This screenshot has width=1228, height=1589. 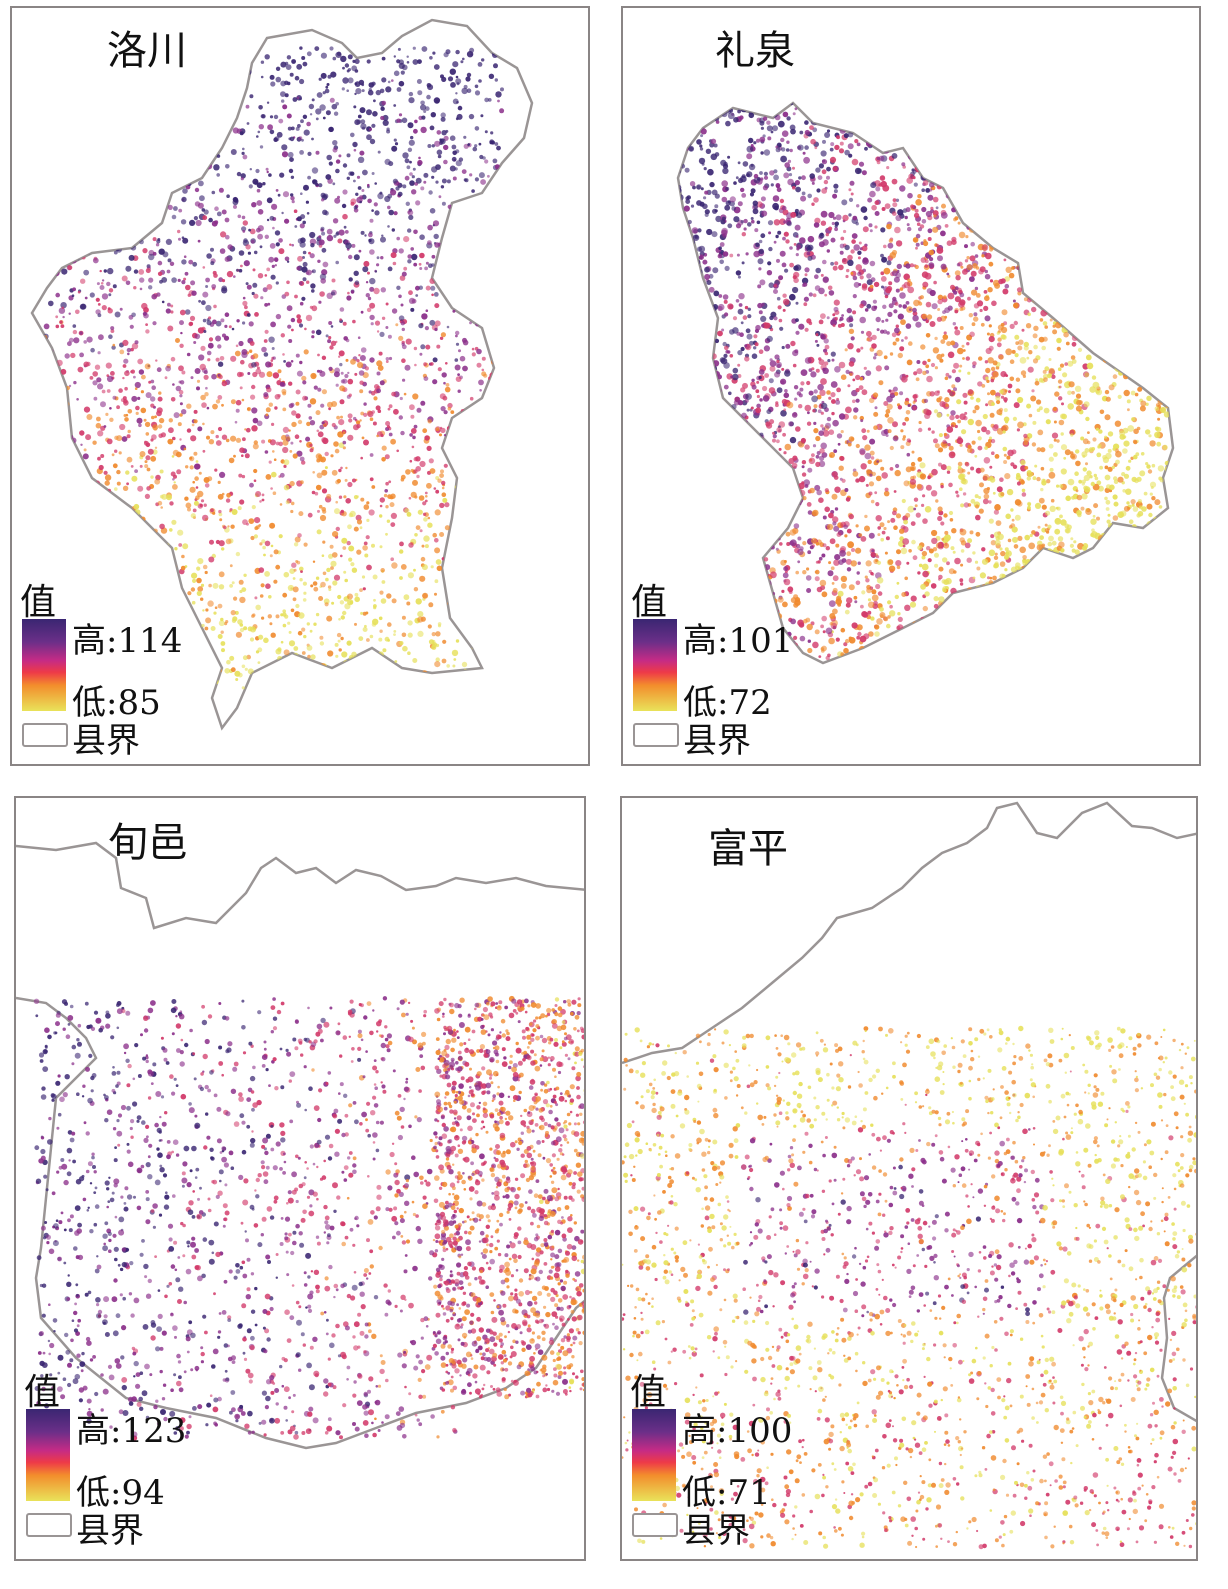 What do you see at coordinates (909, 933) in the screenshot?
I see `fuping-north-boundary` at bounding box center [909, 933].